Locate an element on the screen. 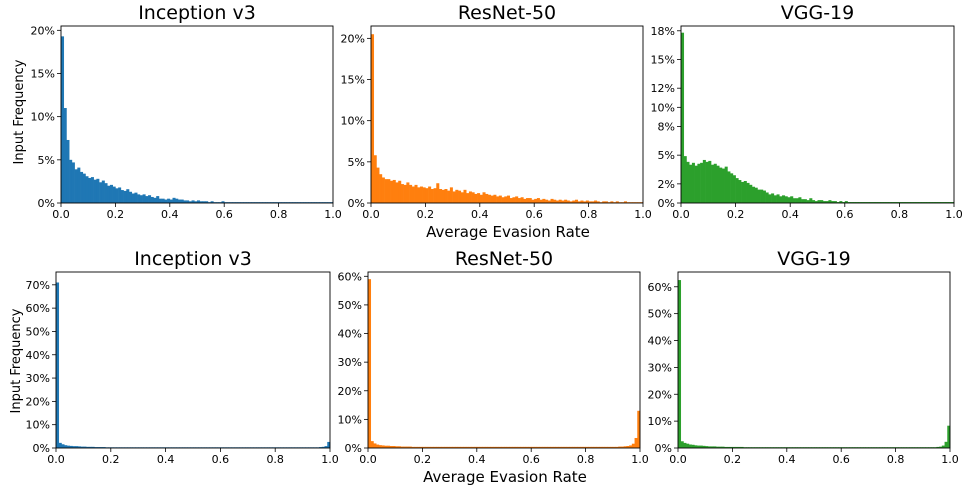  y-tick-label: 8% is located at coordinates (666, 126).